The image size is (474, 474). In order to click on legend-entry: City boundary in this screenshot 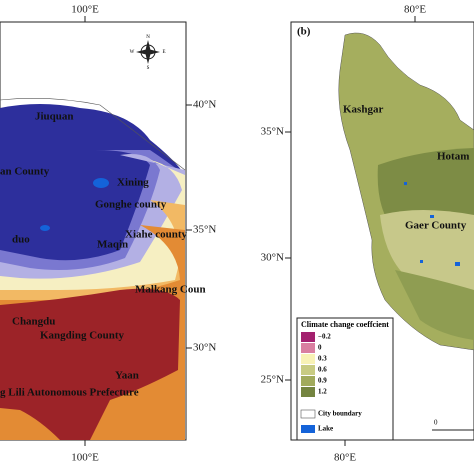, I will do `click(340, 414)`.